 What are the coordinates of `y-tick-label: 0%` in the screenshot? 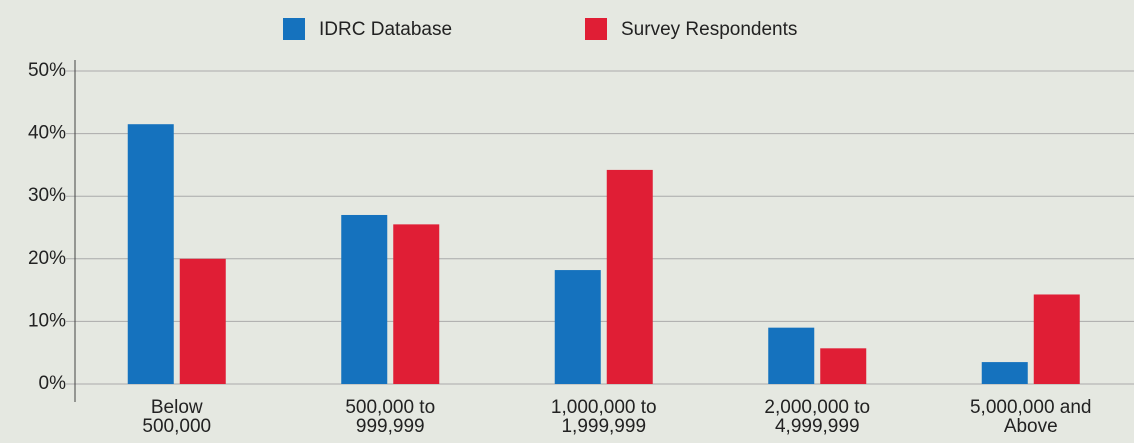 It's located at (53, 383).